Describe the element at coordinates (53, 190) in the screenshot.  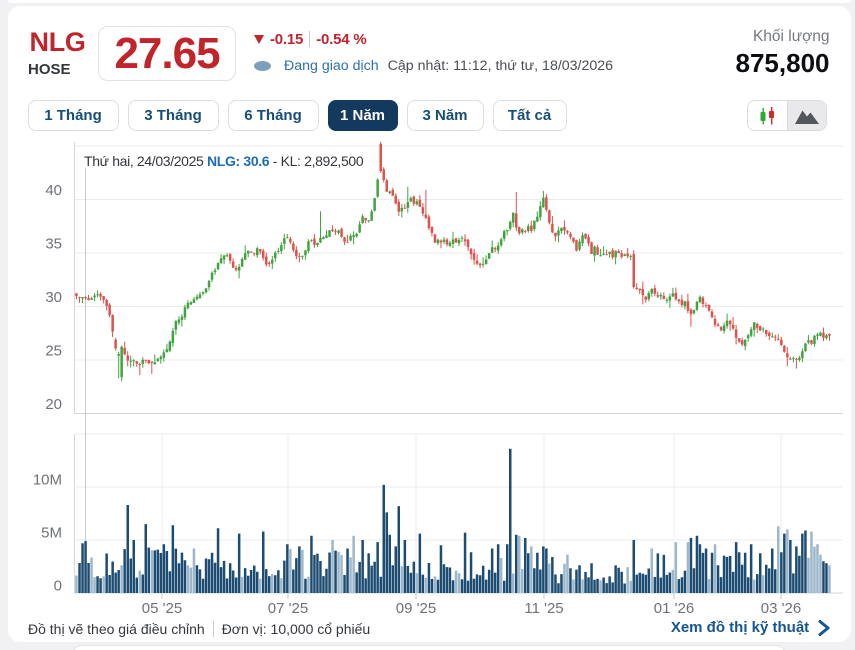
I see `svg-text: 40` at that location.